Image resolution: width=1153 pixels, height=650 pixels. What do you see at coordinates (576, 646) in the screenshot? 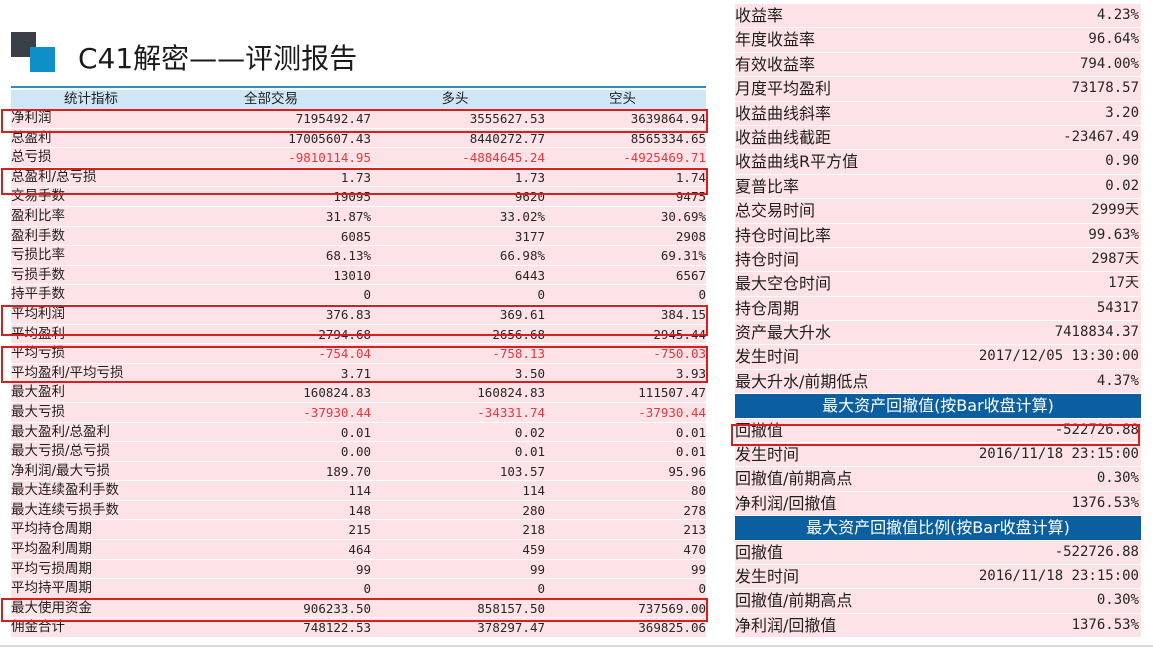
I see `bottom-divider` at bounding box center [576, 646].